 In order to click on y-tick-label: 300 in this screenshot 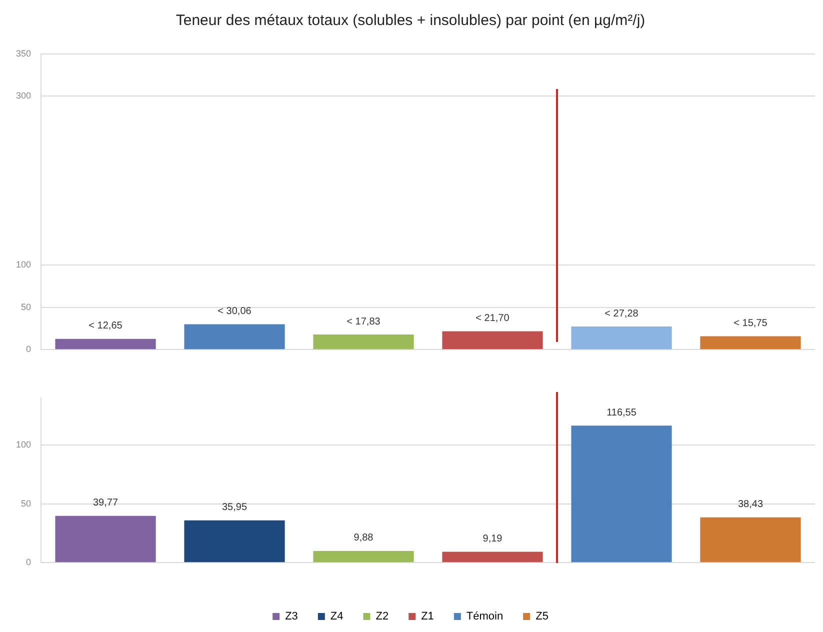, I will do `click(24, 95)`.